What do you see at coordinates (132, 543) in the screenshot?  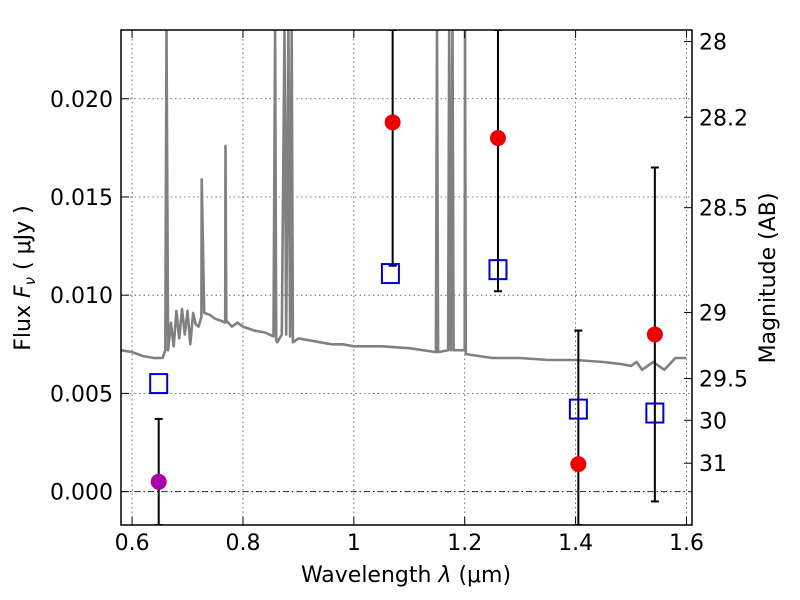 I see `x-tick-label: 0.6` at bounding box center [132, 543].